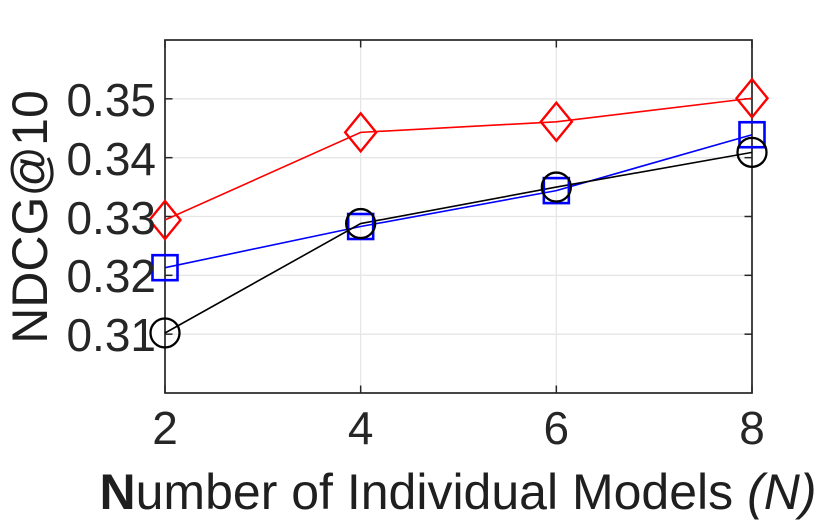 This screenshot has height=524, width=830. What do you see at coordinates (111, 99) in the screenshot?
I see `y-tick-label: 0.35` at bounding box center [111, 99].